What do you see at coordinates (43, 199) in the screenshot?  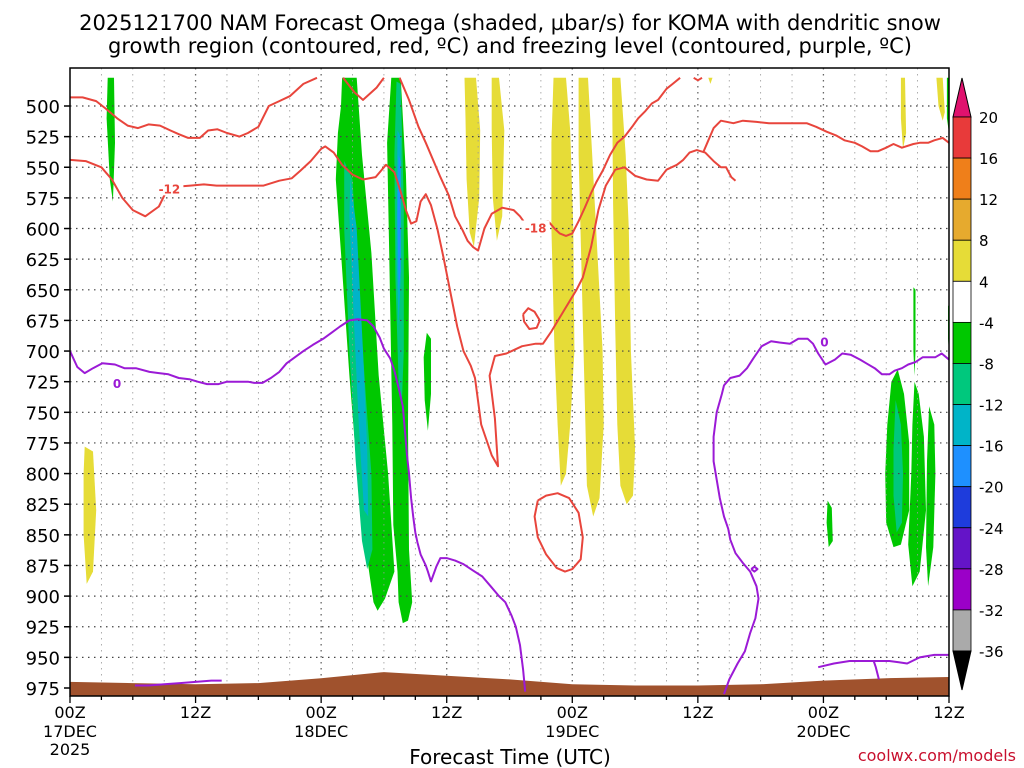 I see `y-tick-label-575: 575` at bounding box center [43, 199].